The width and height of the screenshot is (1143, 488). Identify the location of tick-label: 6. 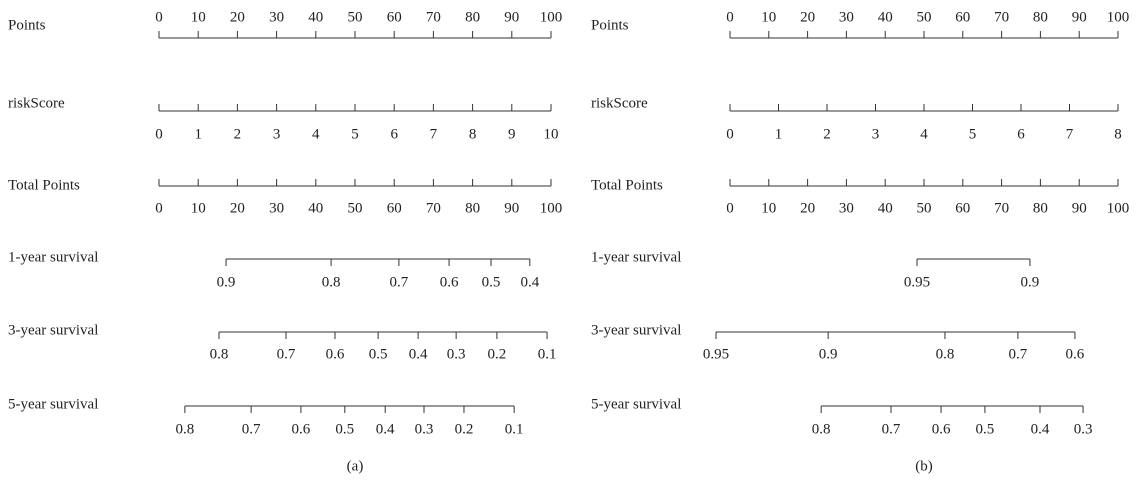
(394, 134).